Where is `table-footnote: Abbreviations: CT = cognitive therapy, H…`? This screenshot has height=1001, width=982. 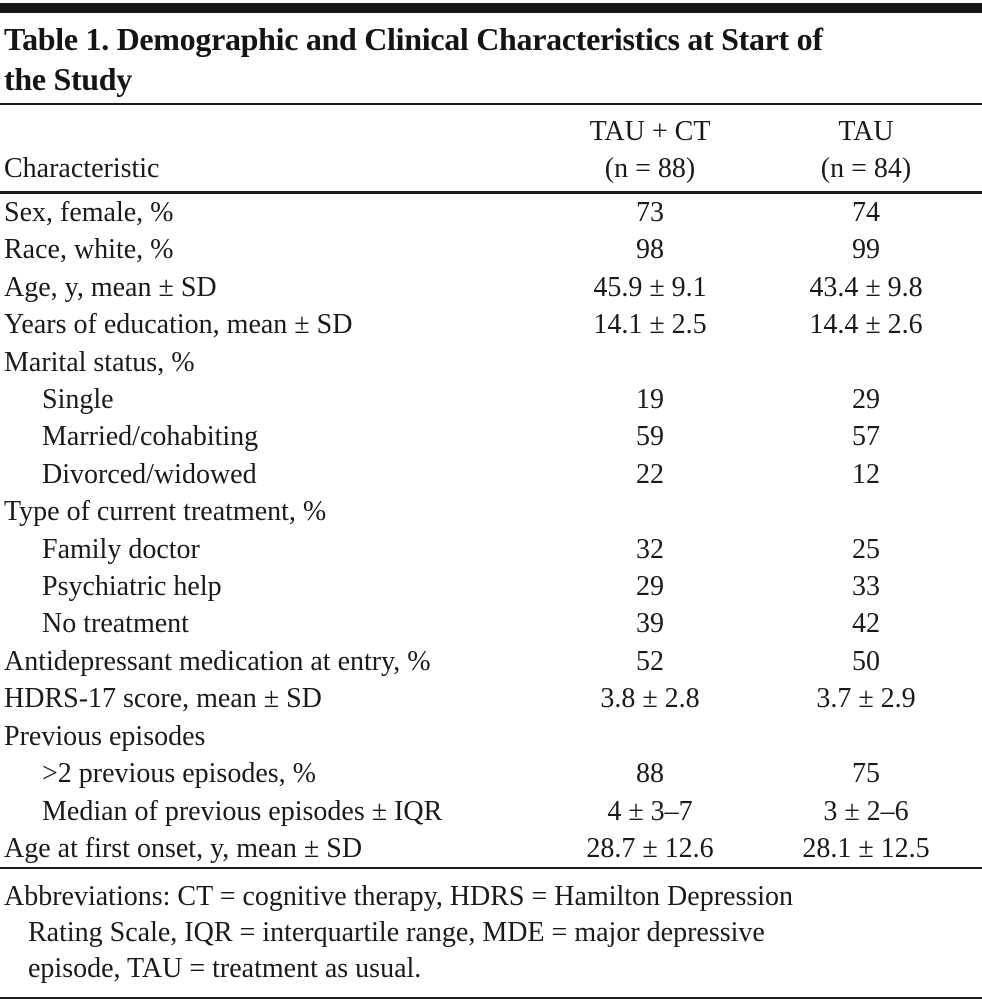
table-footnote: Abbreviations: CT = cognitive therapy, H… is located at coordinates (491, 928).